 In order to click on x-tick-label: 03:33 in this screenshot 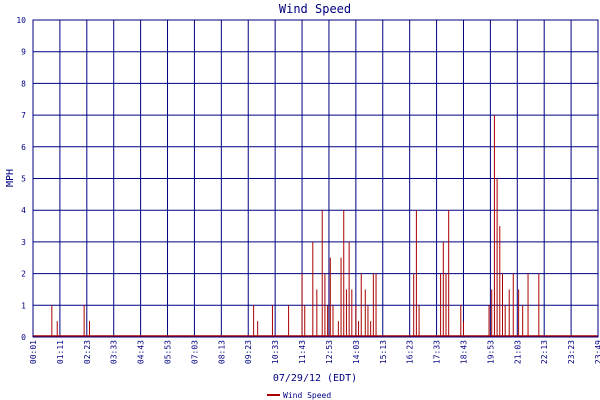, I will do `click(114, 352)`.